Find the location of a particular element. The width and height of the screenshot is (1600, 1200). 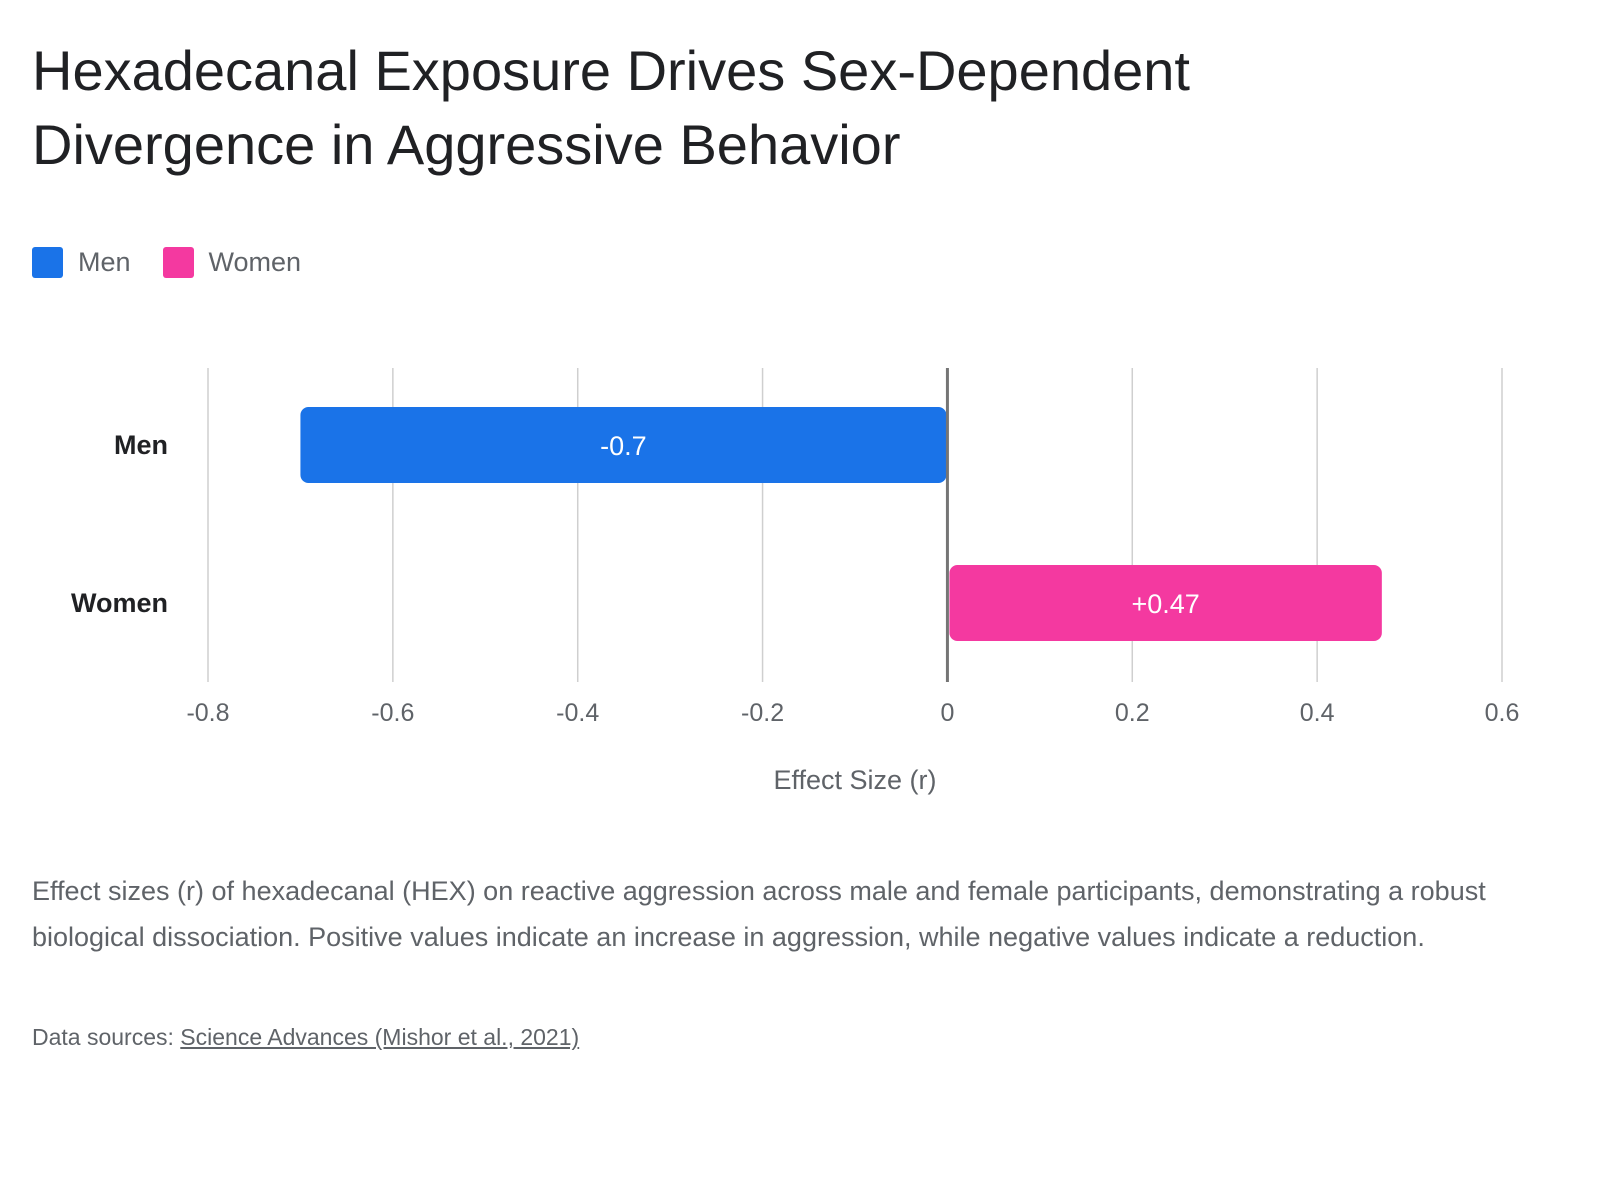

bar-women is located at coordinates (1165, 603).